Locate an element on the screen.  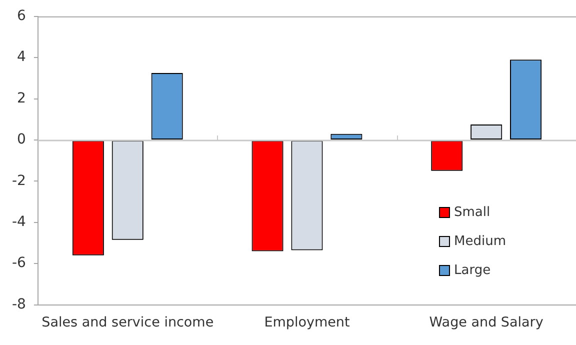
legend-label: Medium is located at coordinates (480, 241).